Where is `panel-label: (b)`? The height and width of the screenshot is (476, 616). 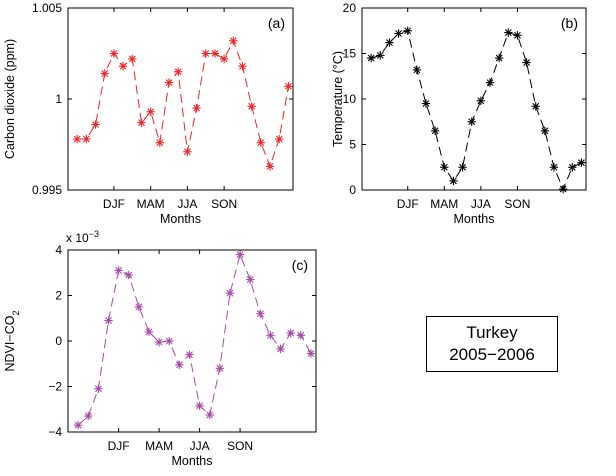 panel-label: (b) is located at coordinates (569, 23).